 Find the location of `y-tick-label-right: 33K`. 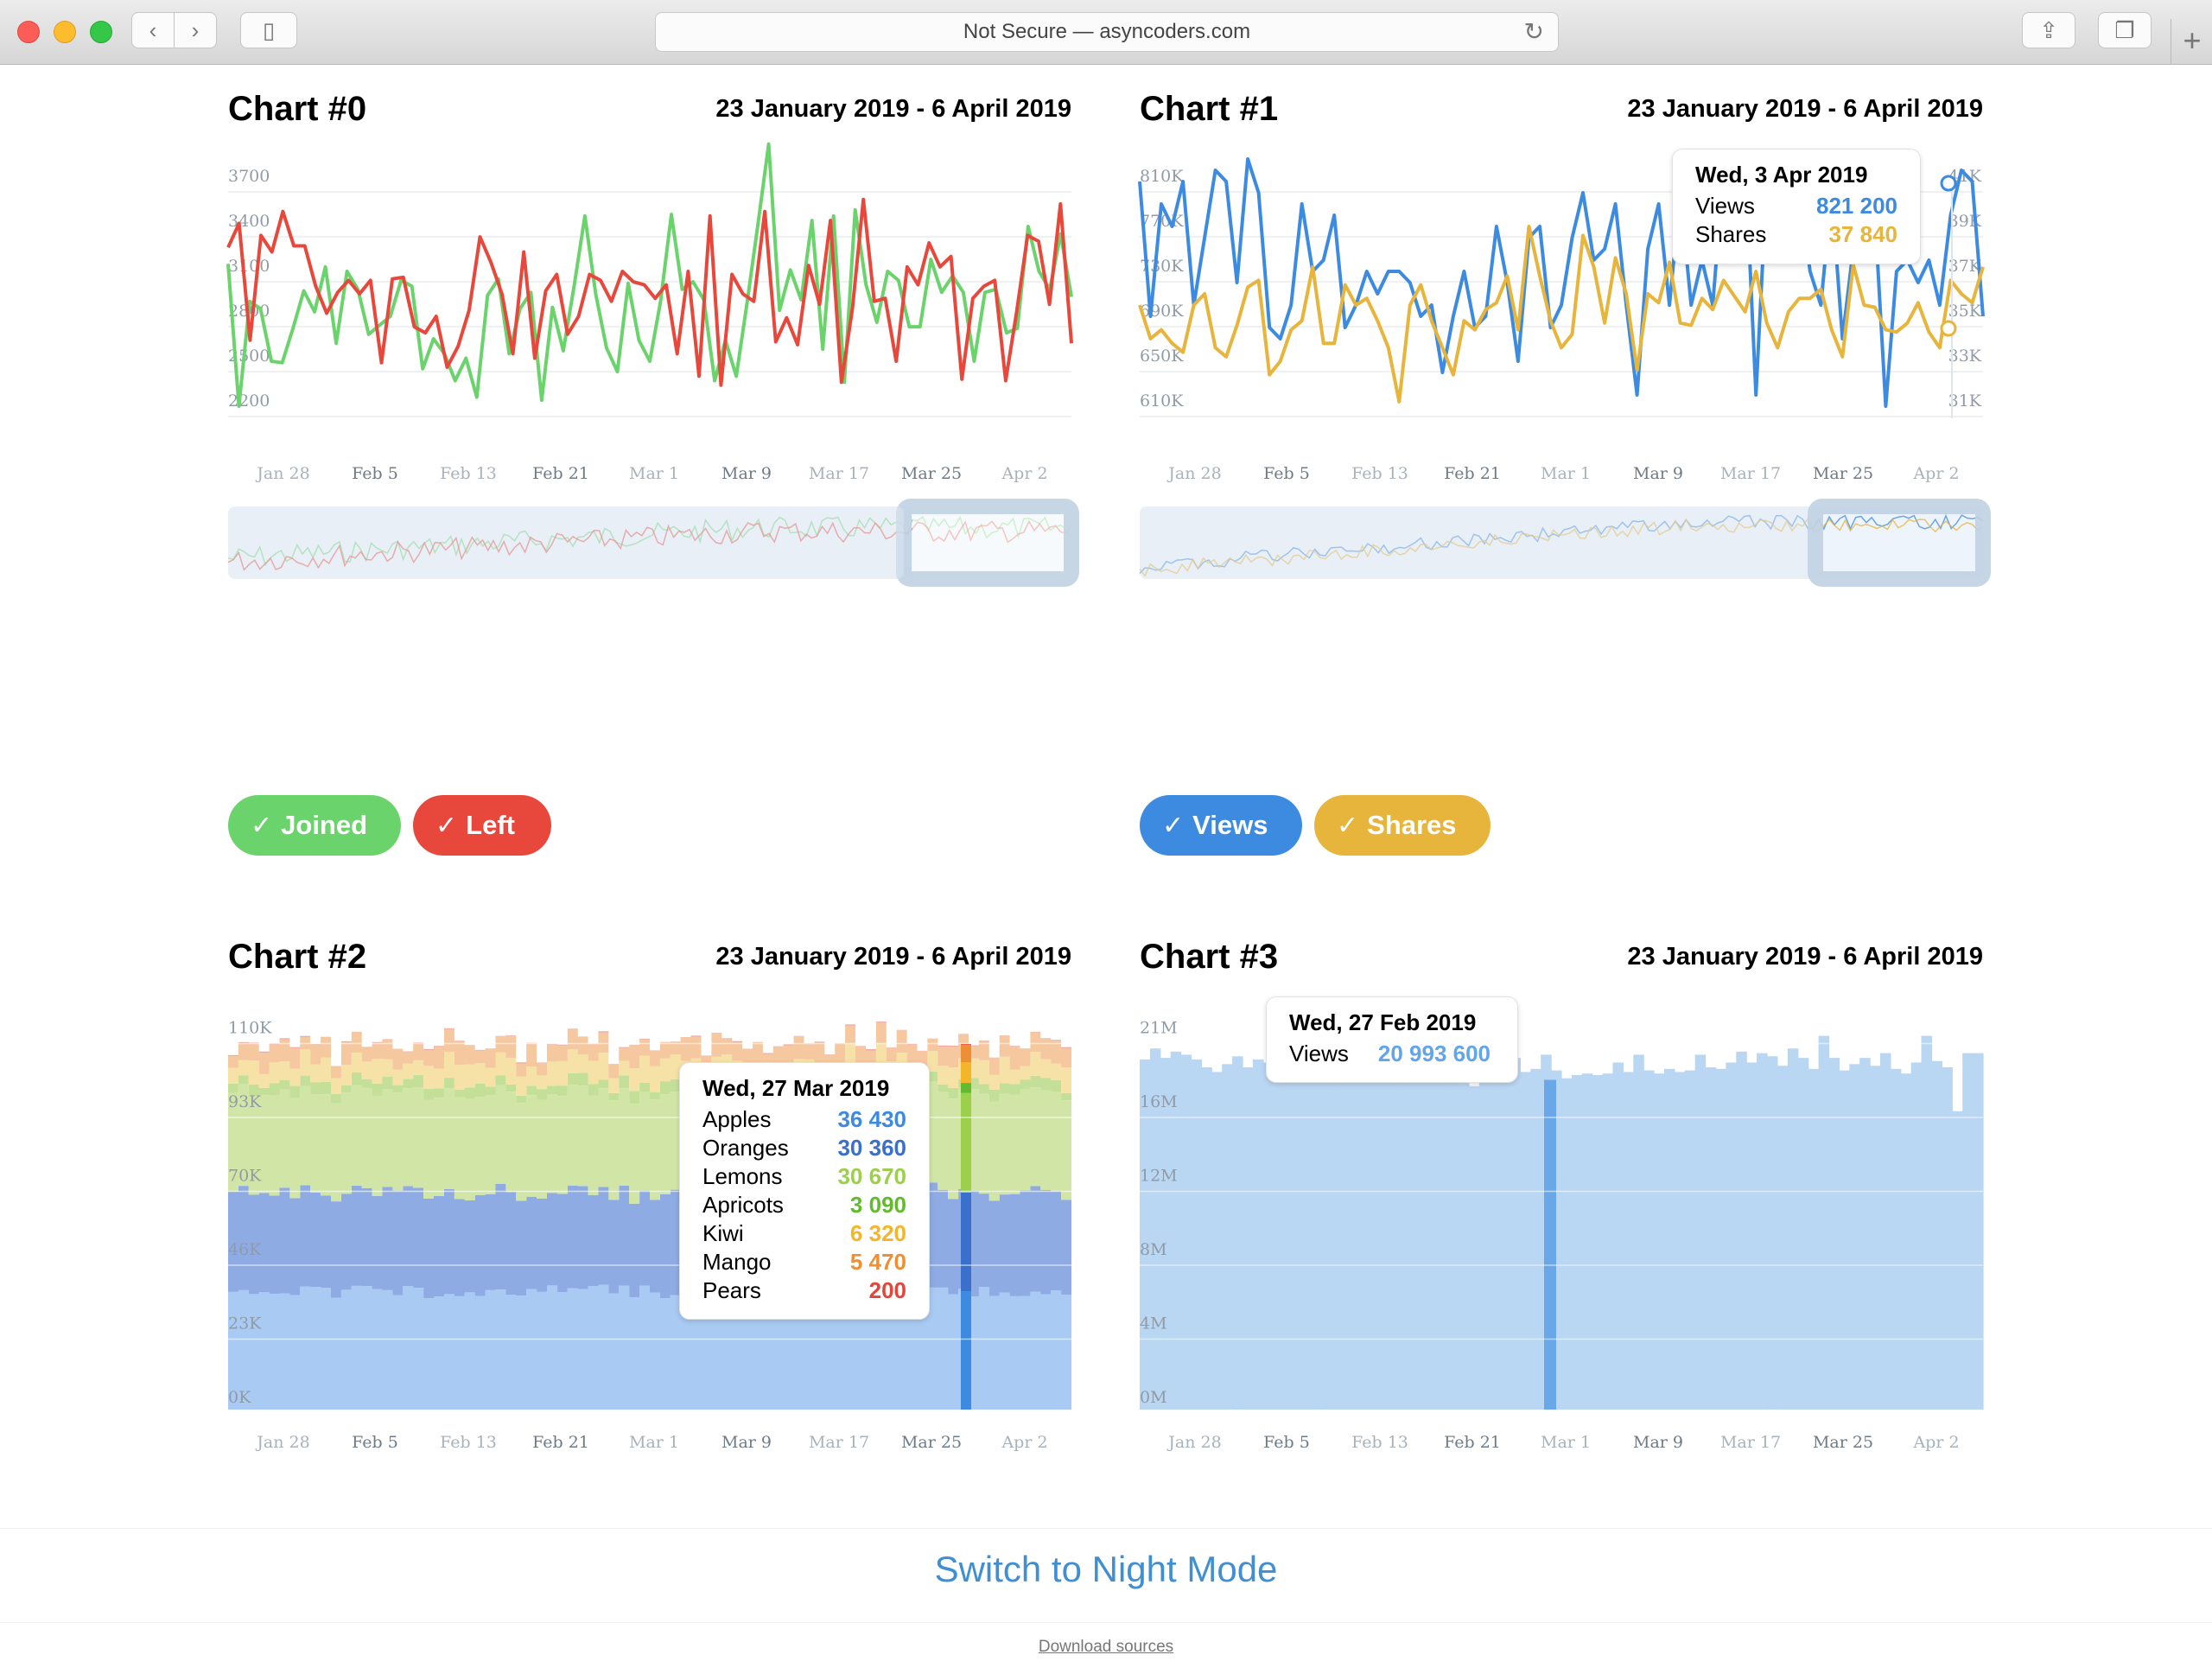

y-tick-label-right: 33K is located at coordinates (1965, 356).